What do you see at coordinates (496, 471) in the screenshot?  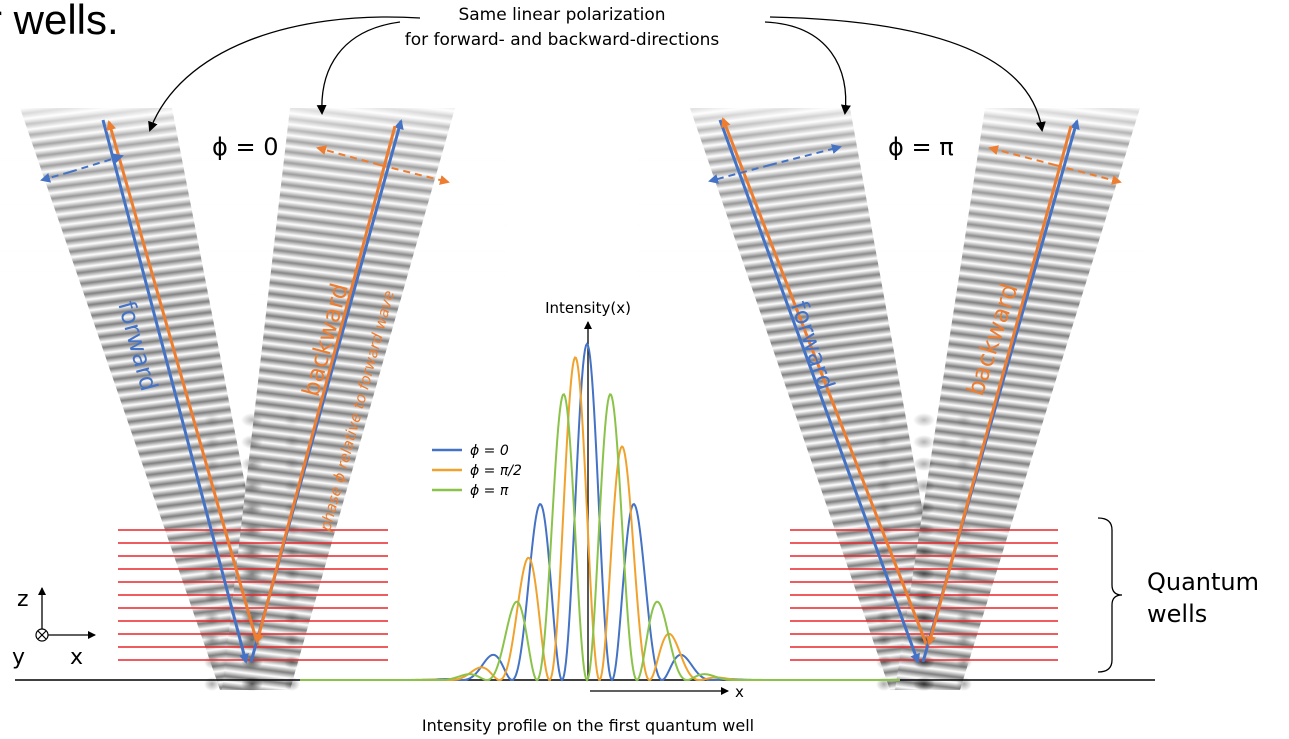 I see `legend-label: ϕ = π/2` at bounding box center [496, 471].